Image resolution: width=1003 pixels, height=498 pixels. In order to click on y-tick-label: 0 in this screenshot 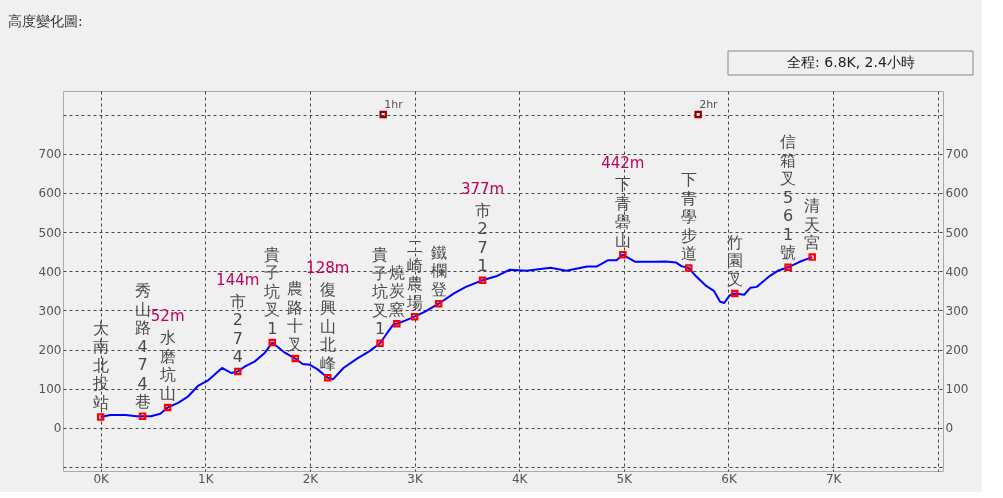, I will do `click(57, 428)`.